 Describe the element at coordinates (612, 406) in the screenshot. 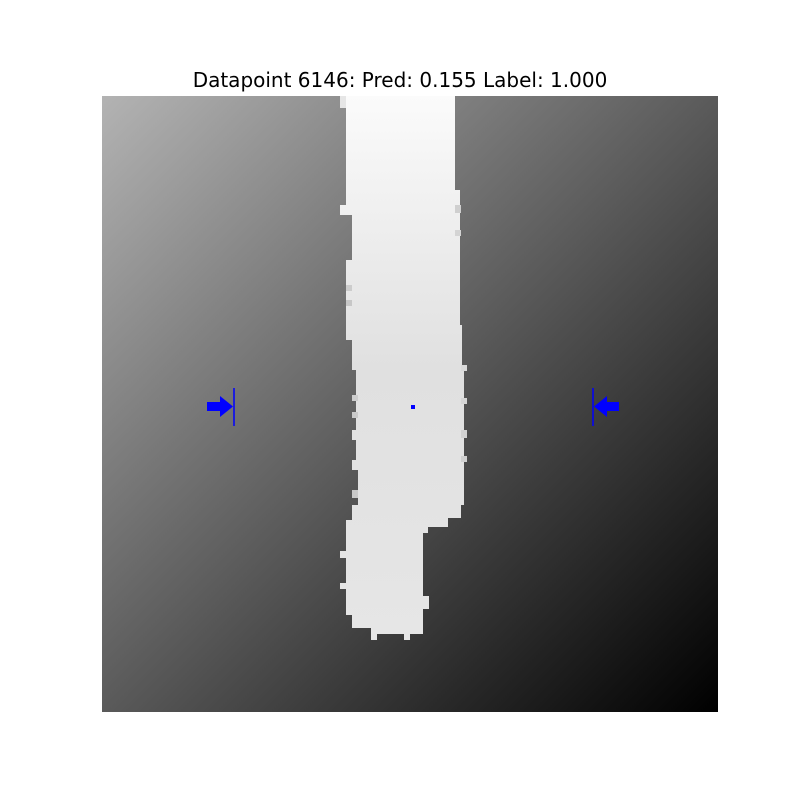

I see `right-arrow-shaft` at that location.